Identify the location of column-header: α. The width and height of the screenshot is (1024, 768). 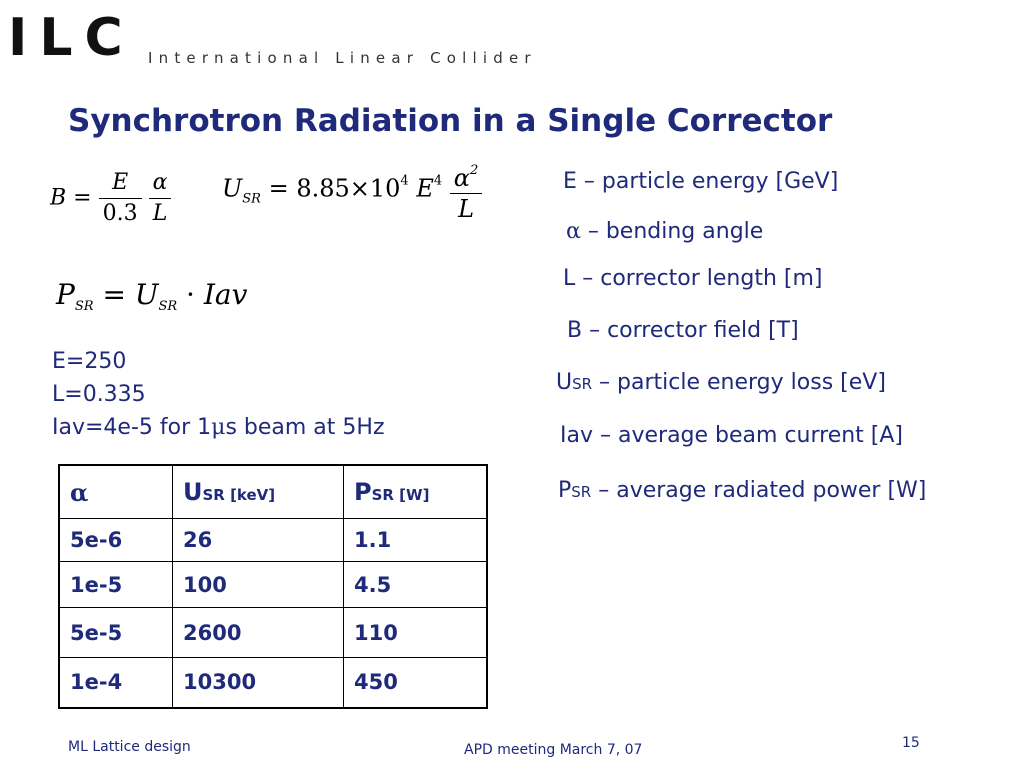
(115, 491).